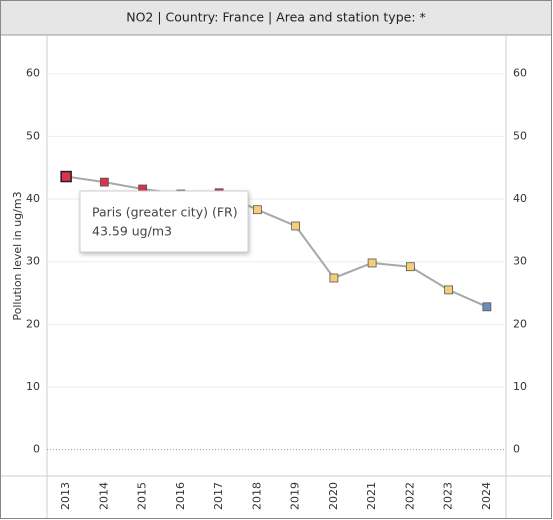 The height and width of the screenshot is (520, 553). I want to click on x-tick-label: 2023, so click(448, 496).